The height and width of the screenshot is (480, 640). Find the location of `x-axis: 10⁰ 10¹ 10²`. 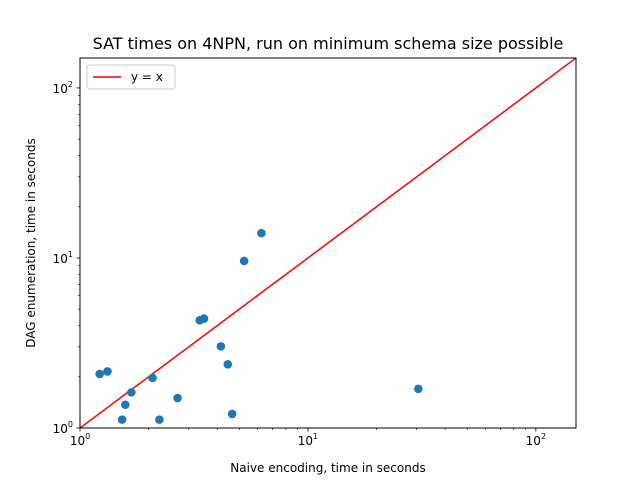

x-axis: 10⁰ 10¹ 10² is located at coordinates (308, 438).